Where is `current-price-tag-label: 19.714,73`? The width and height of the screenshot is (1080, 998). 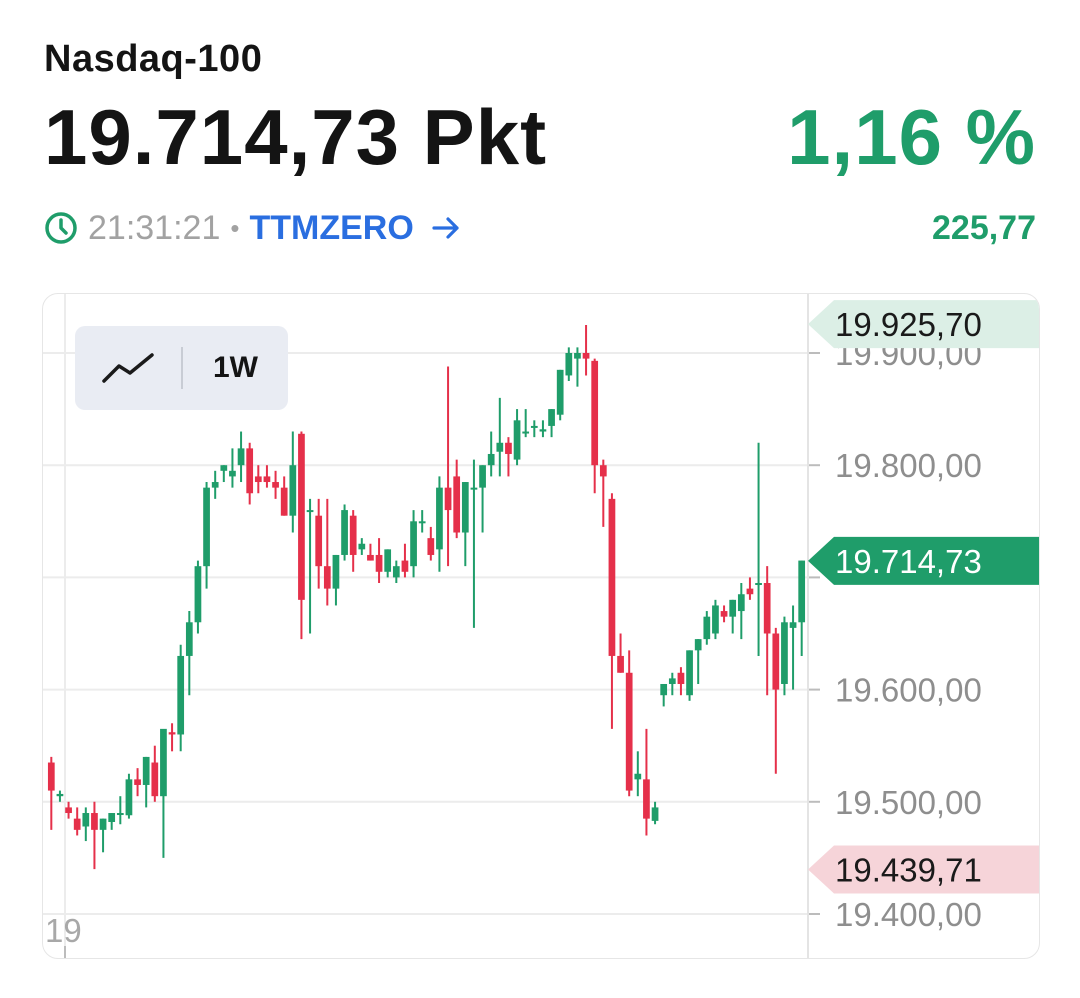
current-price-tag-label: 19.714,73 is located at coordinates (908, 561).